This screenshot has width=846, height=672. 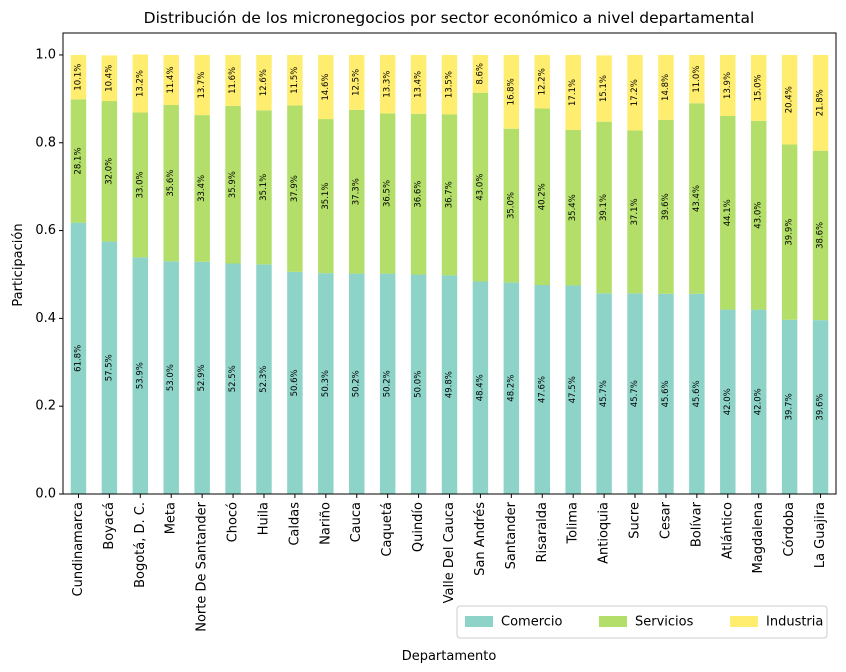 What do you see at coordinates (697, 393) in the screenshot?
I see `data-label-comercio-20: 45.6%` at bounding box center [697, 393].